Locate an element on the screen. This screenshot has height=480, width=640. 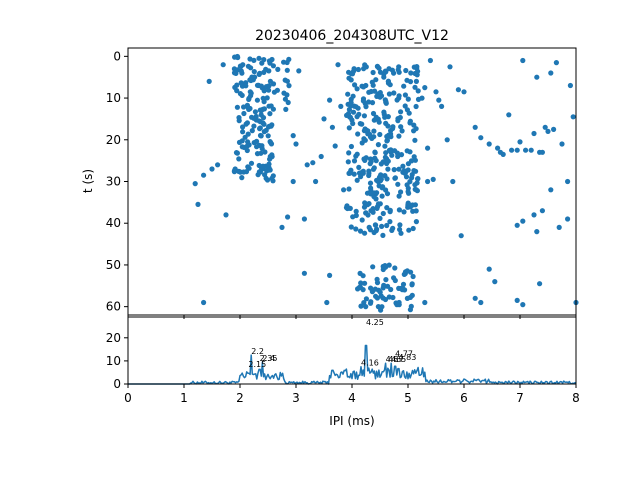
scatter-y-tick-label: 60 is located at coordinates (113, 307).